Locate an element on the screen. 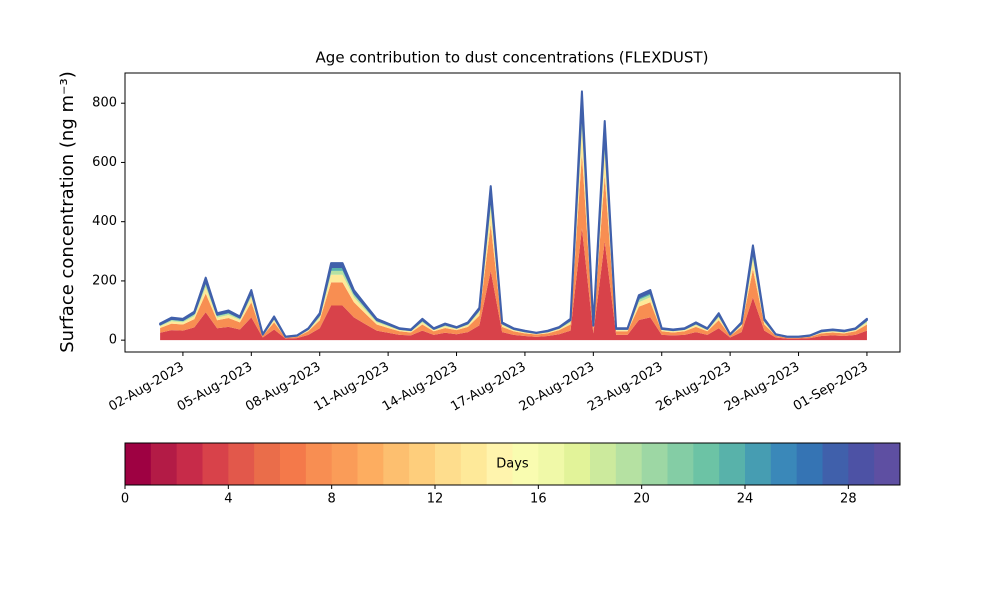  x-tick-label: 20-Aug-2023 is located at coordinates (557, 387).